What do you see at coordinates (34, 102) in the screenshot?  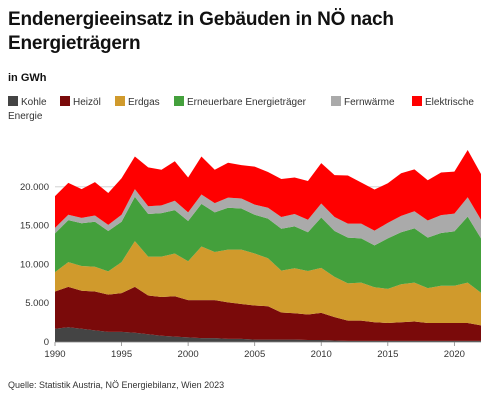 I see `legend-label: Kohle` at bounding box center [34, 102].